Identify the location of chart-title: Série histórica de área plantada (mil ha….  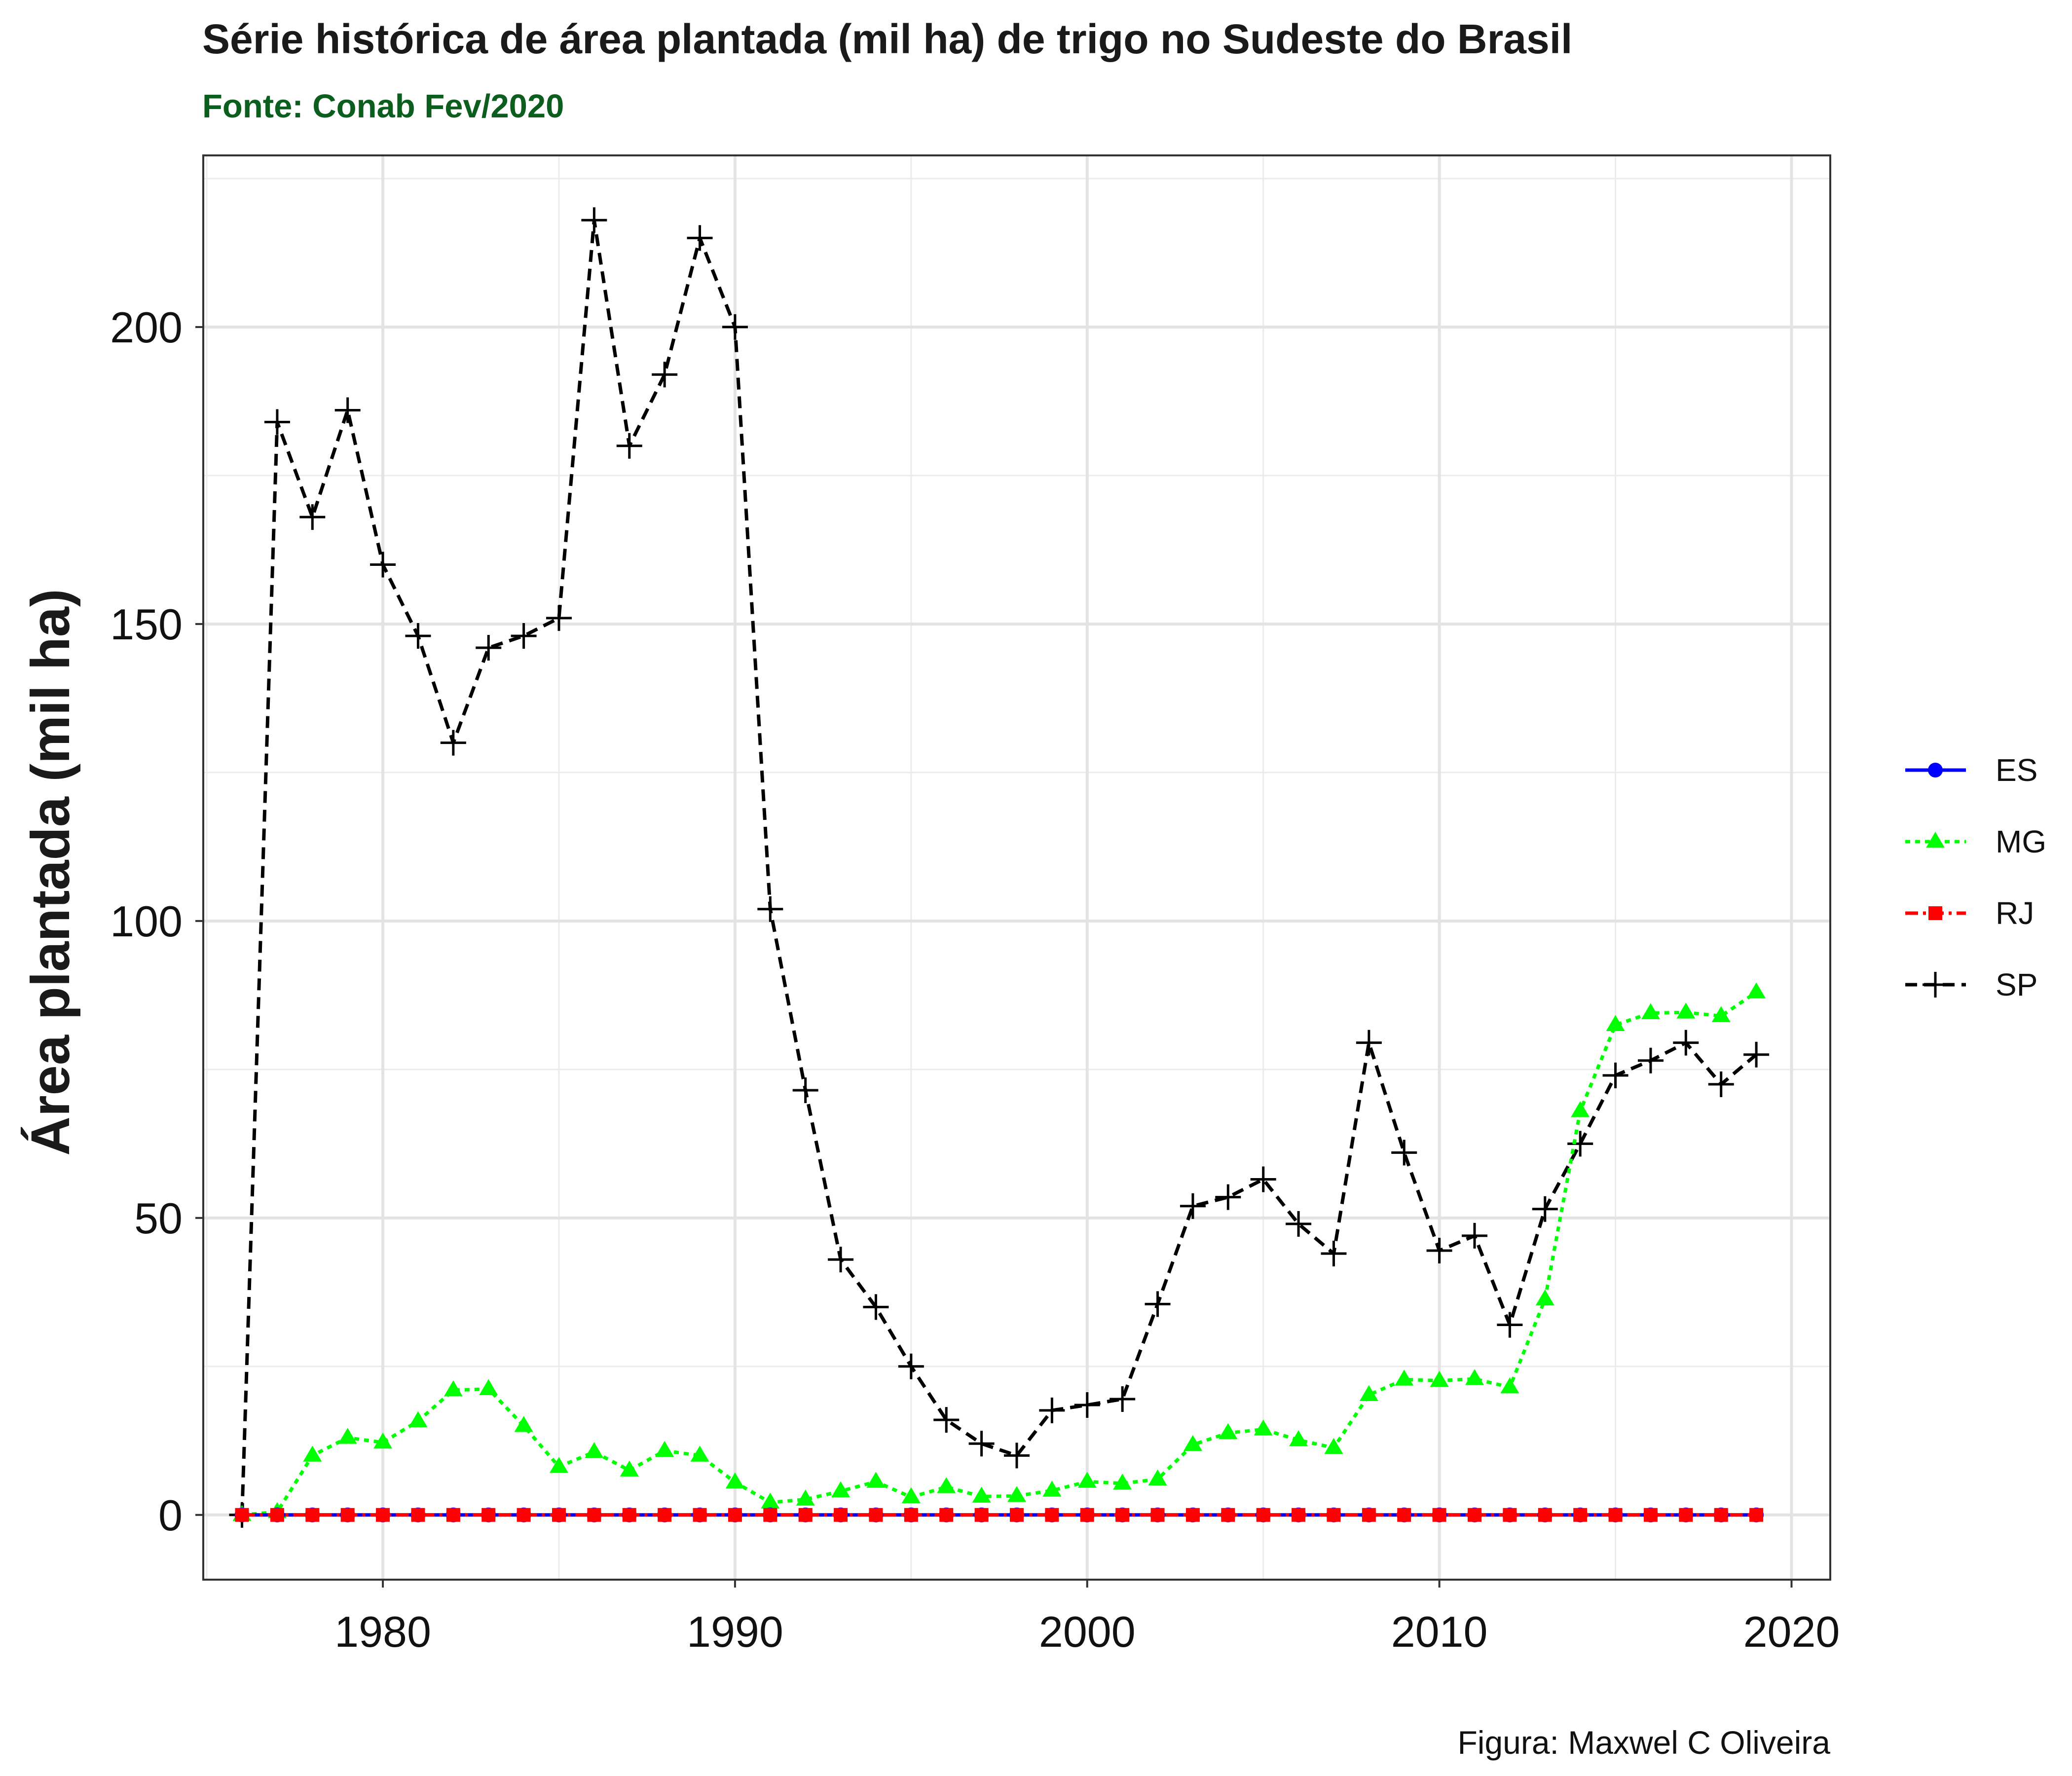
(887, 39).